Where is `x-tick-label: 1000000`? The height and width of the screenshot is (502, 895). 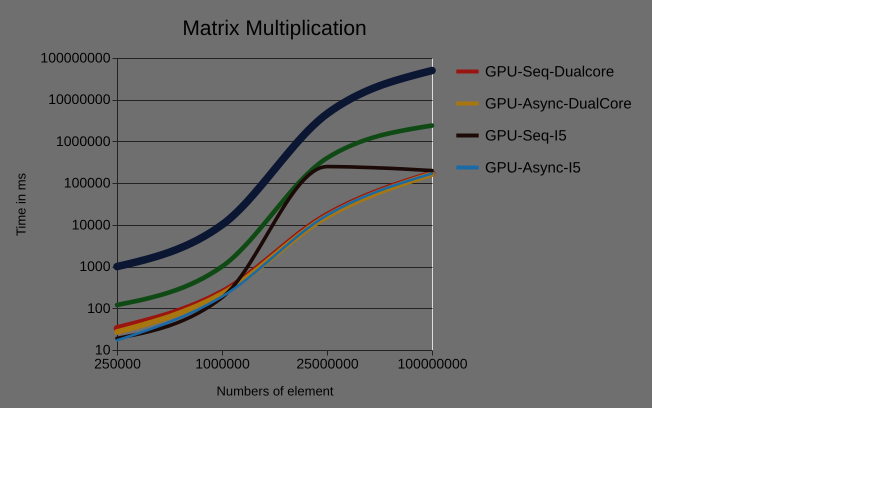 x-tick-label: 1000000 is located at coordinates (222, 364).